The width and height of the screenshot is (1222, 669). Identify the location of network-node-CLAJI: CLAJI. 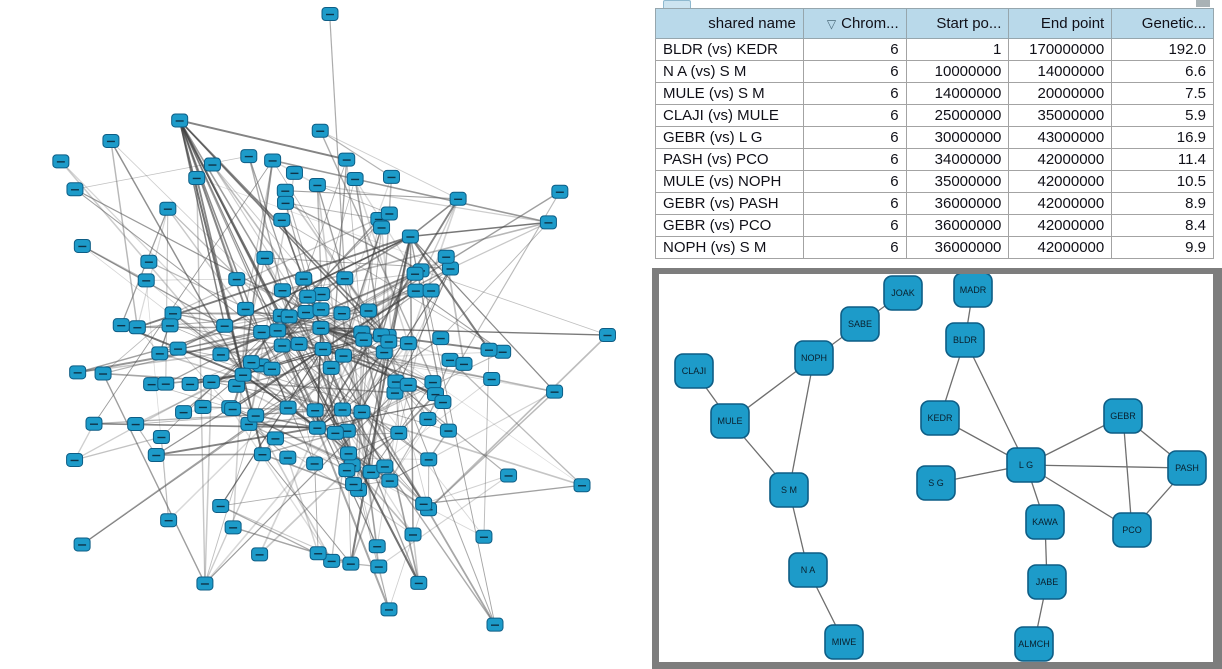
(694, 371).